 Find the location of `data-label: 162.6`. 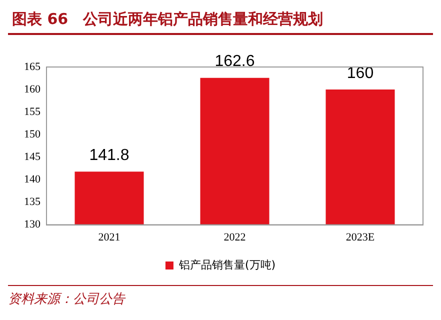

data-label: 162.6 is located at coordinates (234, 61).